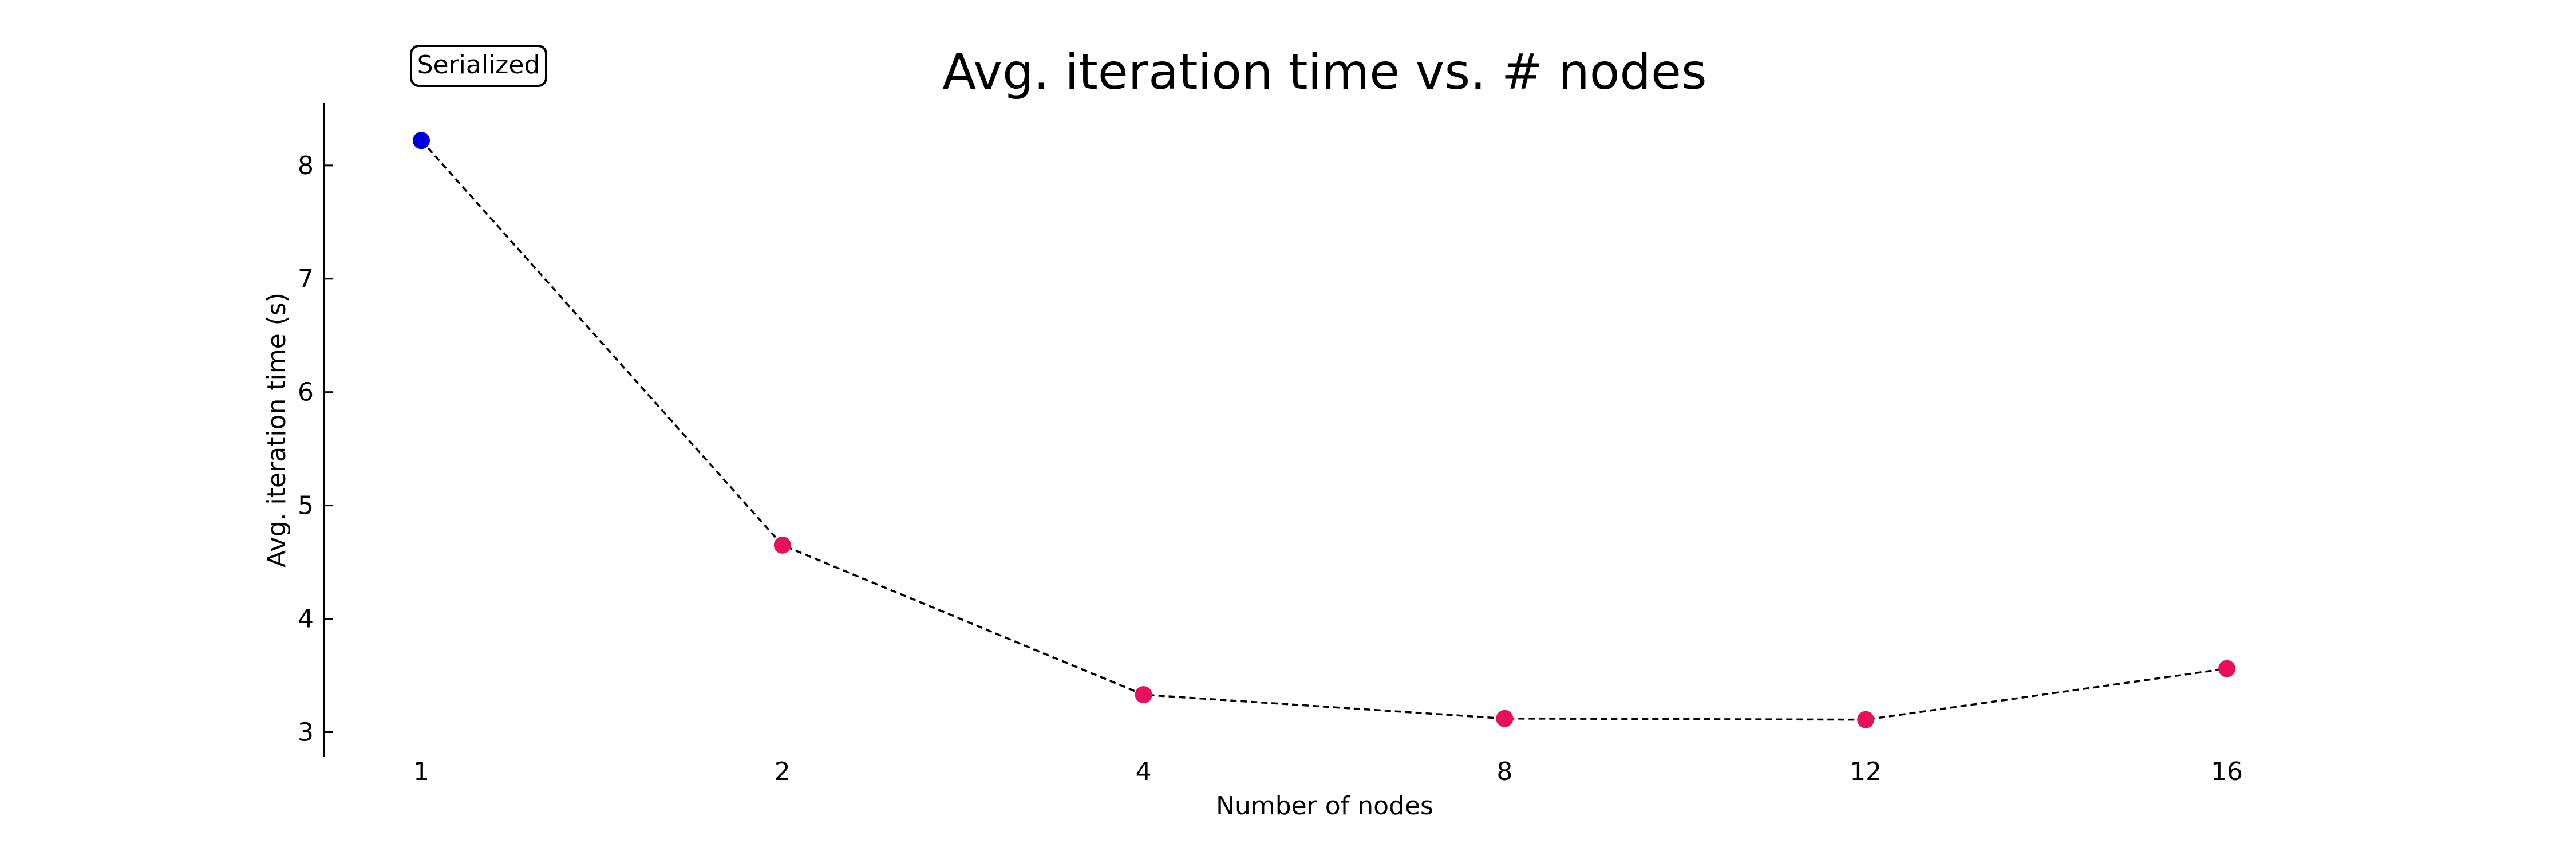  Describe the element at coordinates (1866, 771) in the screenshot. I see `x-tick-label: 12` at that location.